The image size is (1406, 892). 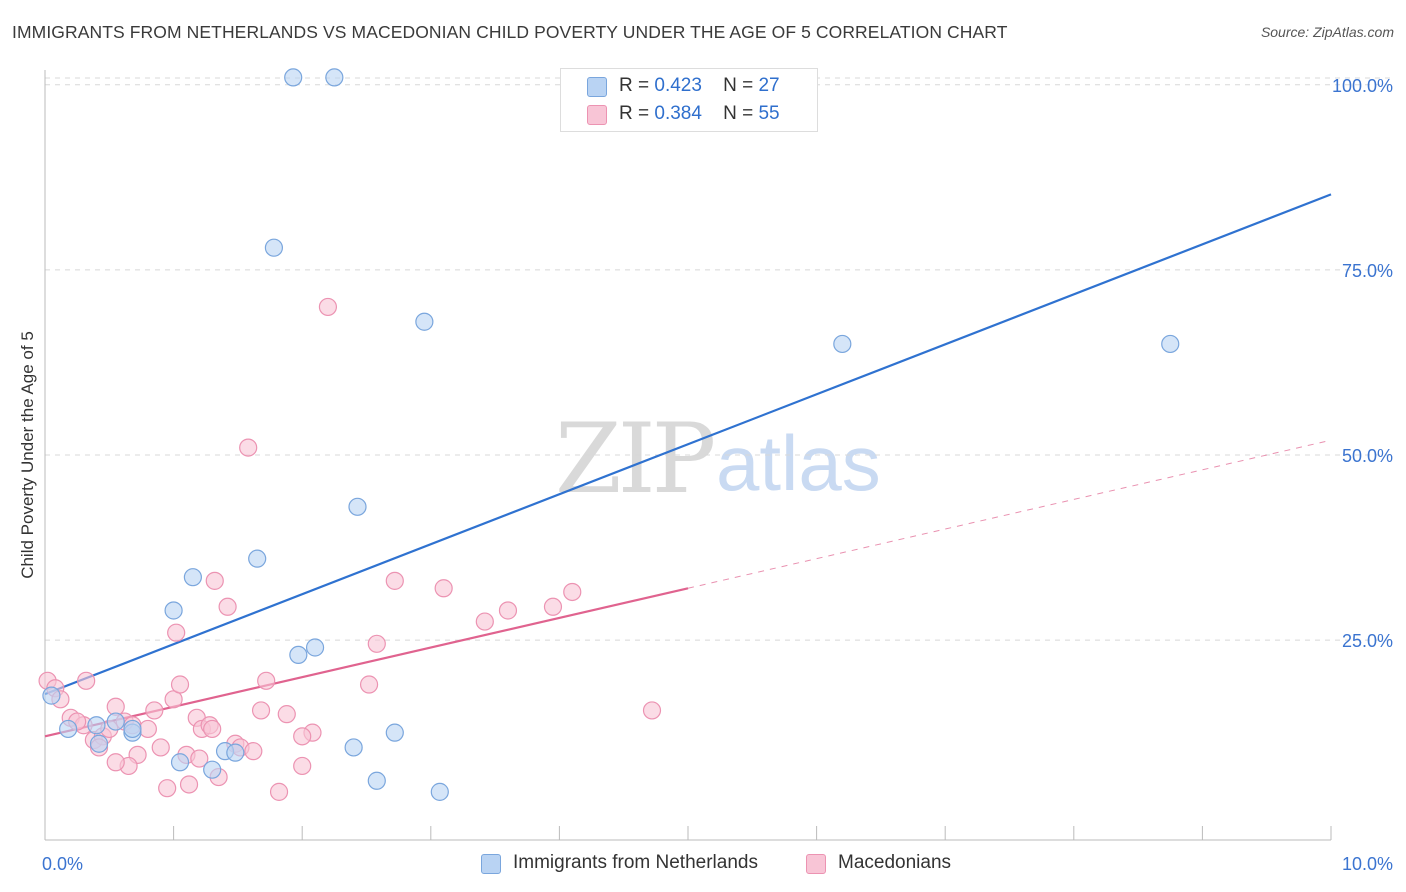 What do you see at coordinates (366, 662) in the screenshot?
I see `trendline-macedonians` at bounding box center [366, 662].